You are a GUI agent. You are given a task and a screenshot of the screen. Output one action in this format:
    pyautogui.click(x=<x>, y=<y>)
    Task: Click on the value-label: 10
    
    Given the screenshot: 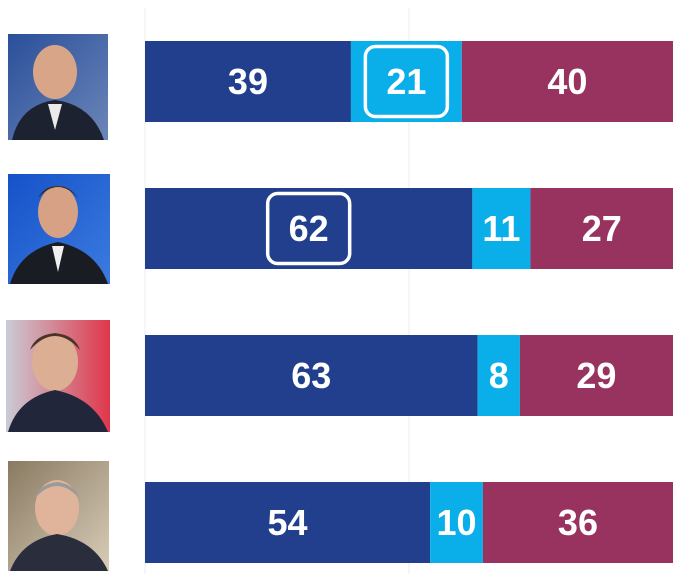 What is the action you would take?
    pyautogui.click(x=456, y=522)
    